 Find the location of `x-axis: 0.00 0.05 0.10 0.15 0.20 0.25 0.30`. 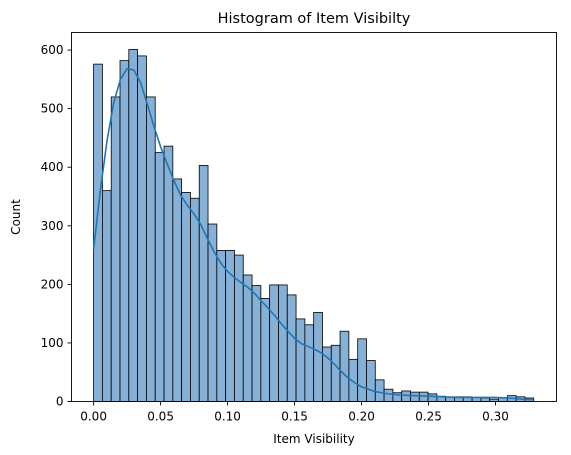

x-axis: 0.00 0.05 0.10 0.15 0.20 0.25 0.30 is located at coordinates (294, 412).